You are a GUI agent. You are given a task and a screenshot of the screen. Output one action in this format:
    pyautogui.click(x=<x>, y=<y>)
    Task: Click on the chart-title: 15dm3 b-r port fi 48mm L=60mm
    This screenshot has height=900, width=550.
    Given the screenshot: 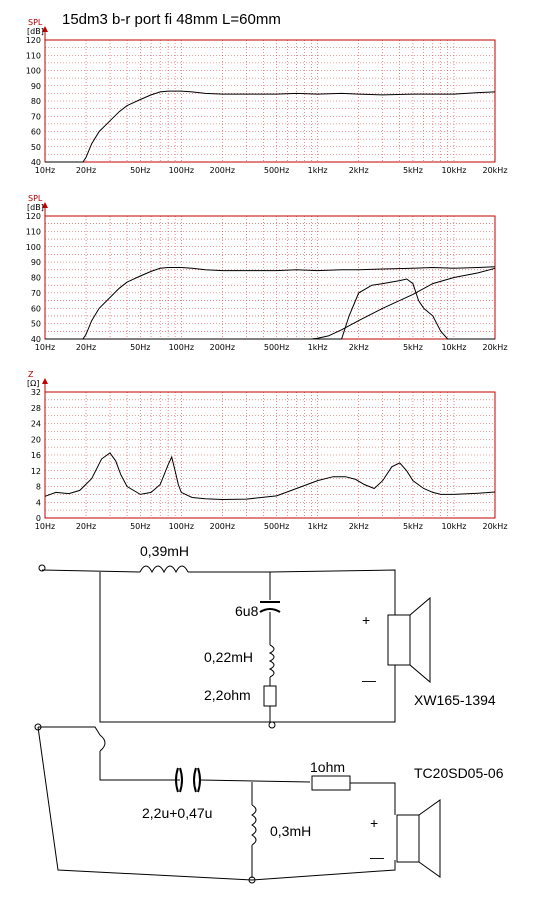 What is the action you would take?
    pyautogui.click(x=171, y=19)
    